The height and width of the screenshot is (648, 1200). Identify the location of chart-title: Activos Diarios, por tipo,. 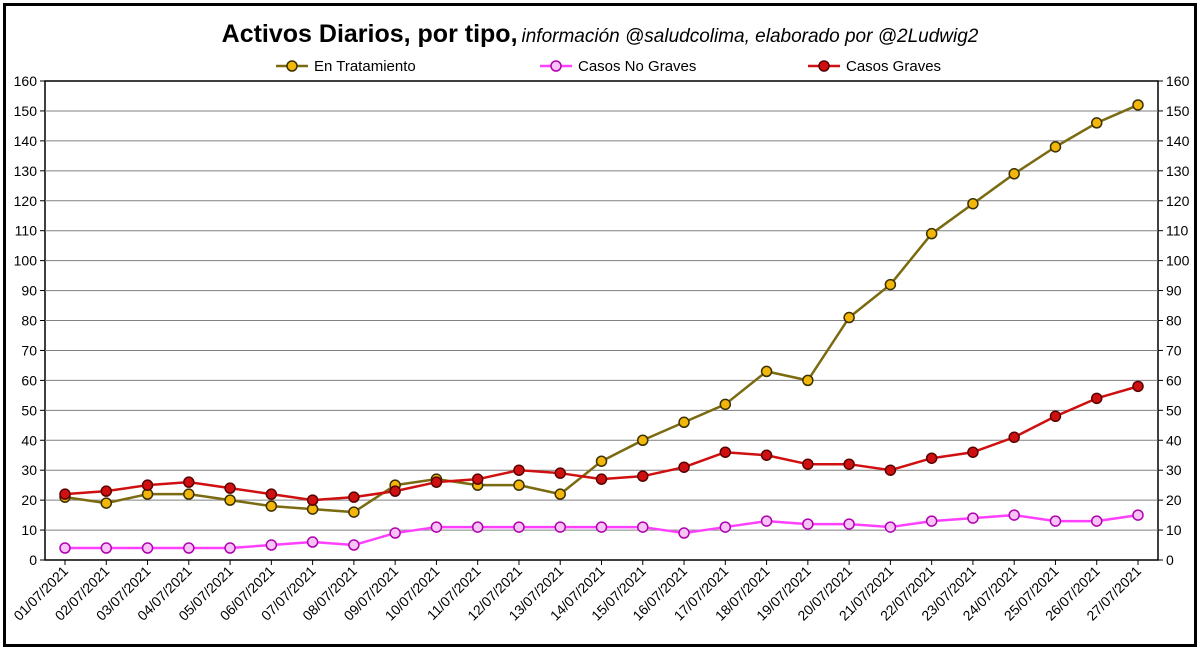
(369, 34).